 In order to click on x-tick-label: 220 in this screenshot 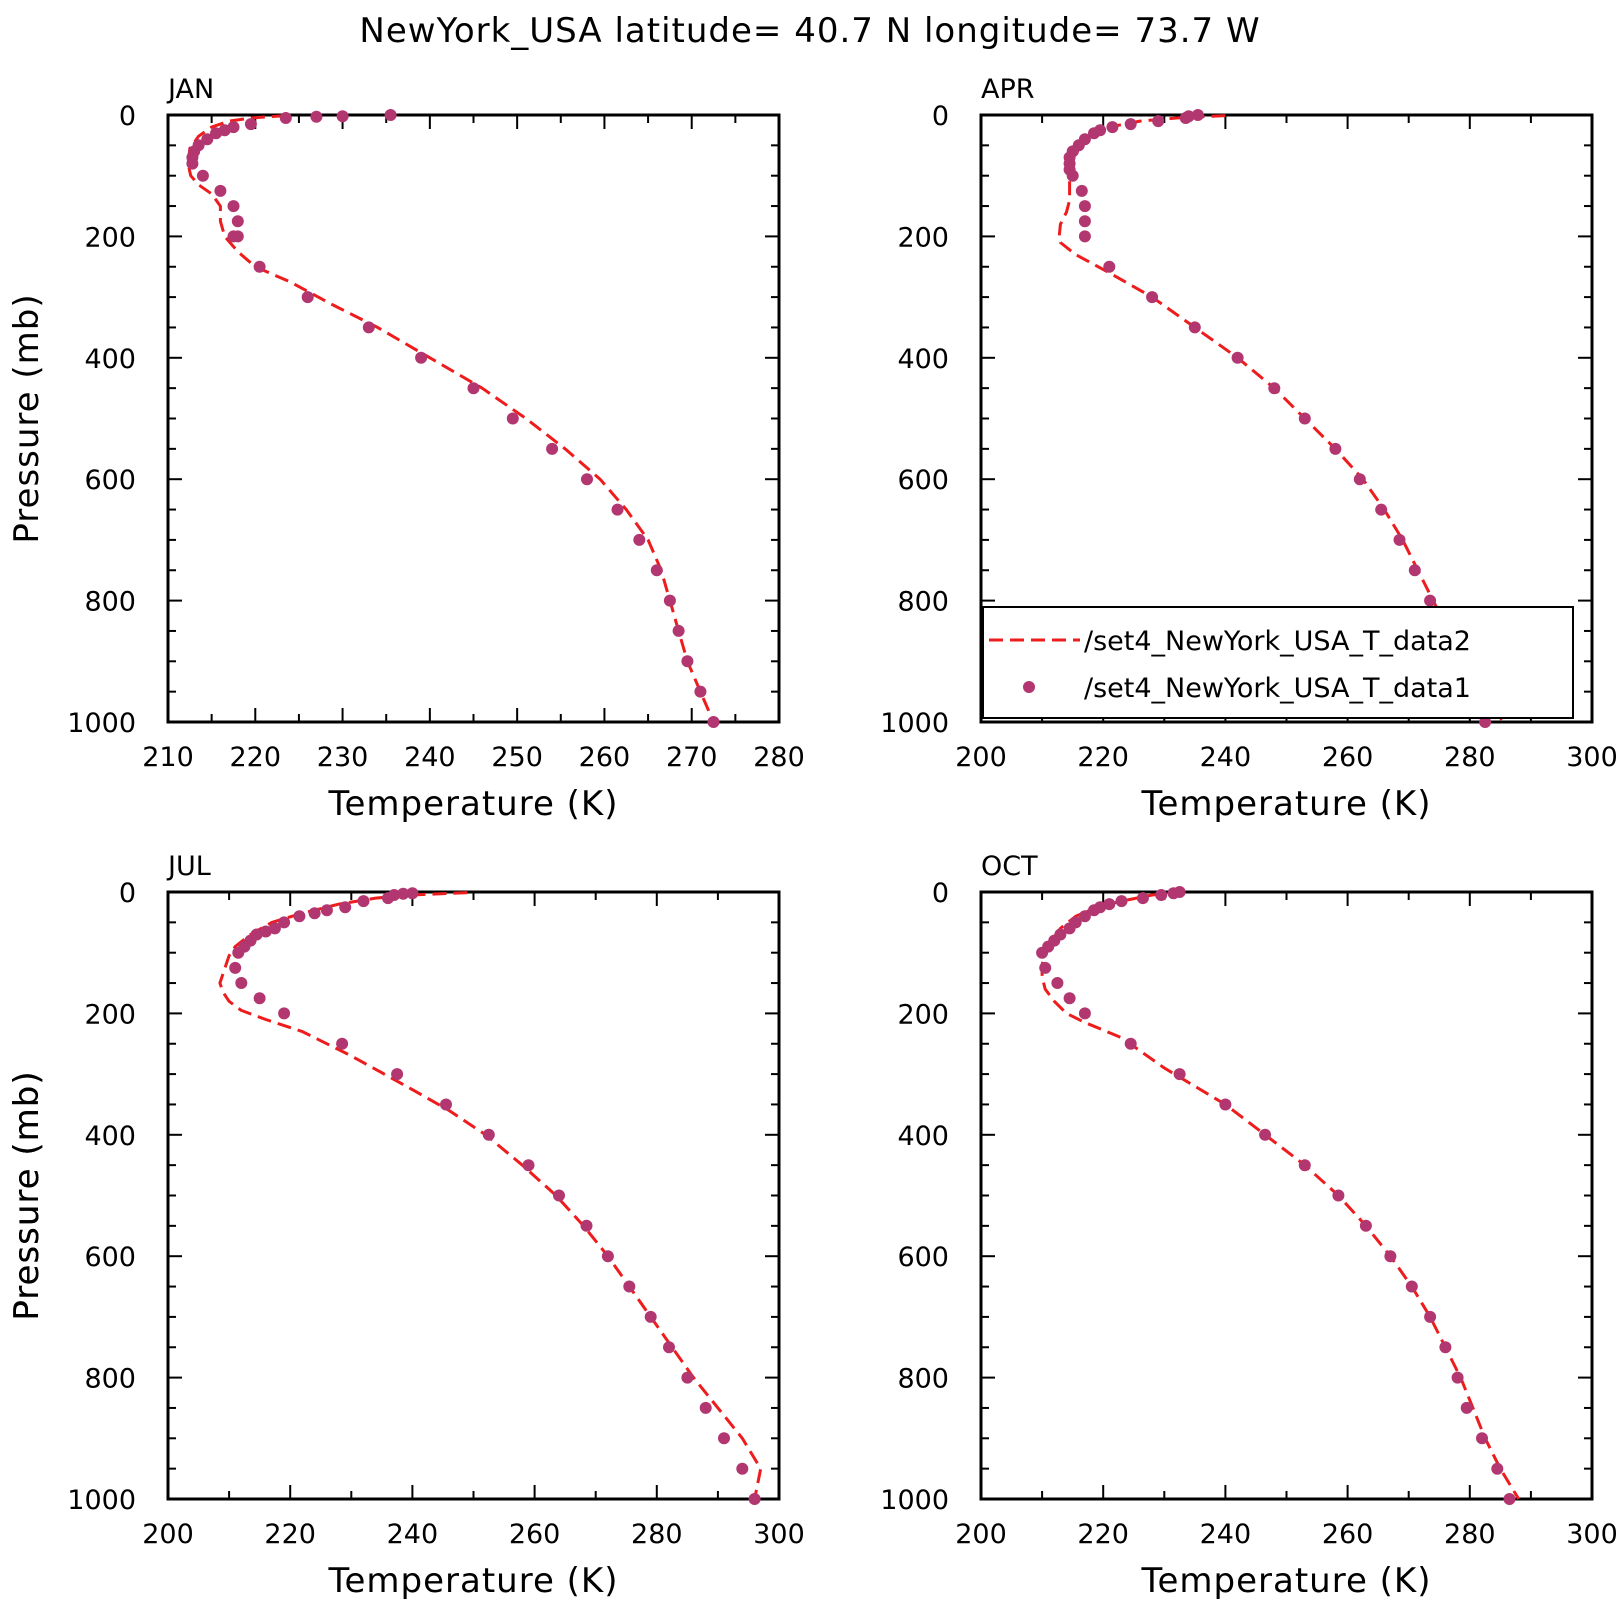, I will do `click(290, 1534)`.